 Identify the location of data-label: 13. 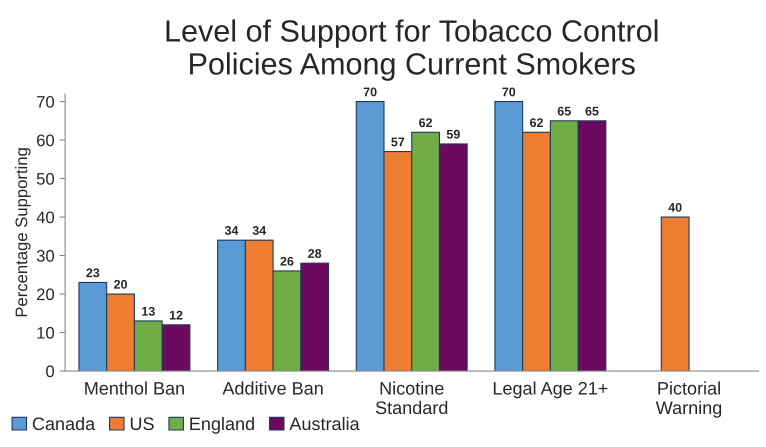
(148, 311).